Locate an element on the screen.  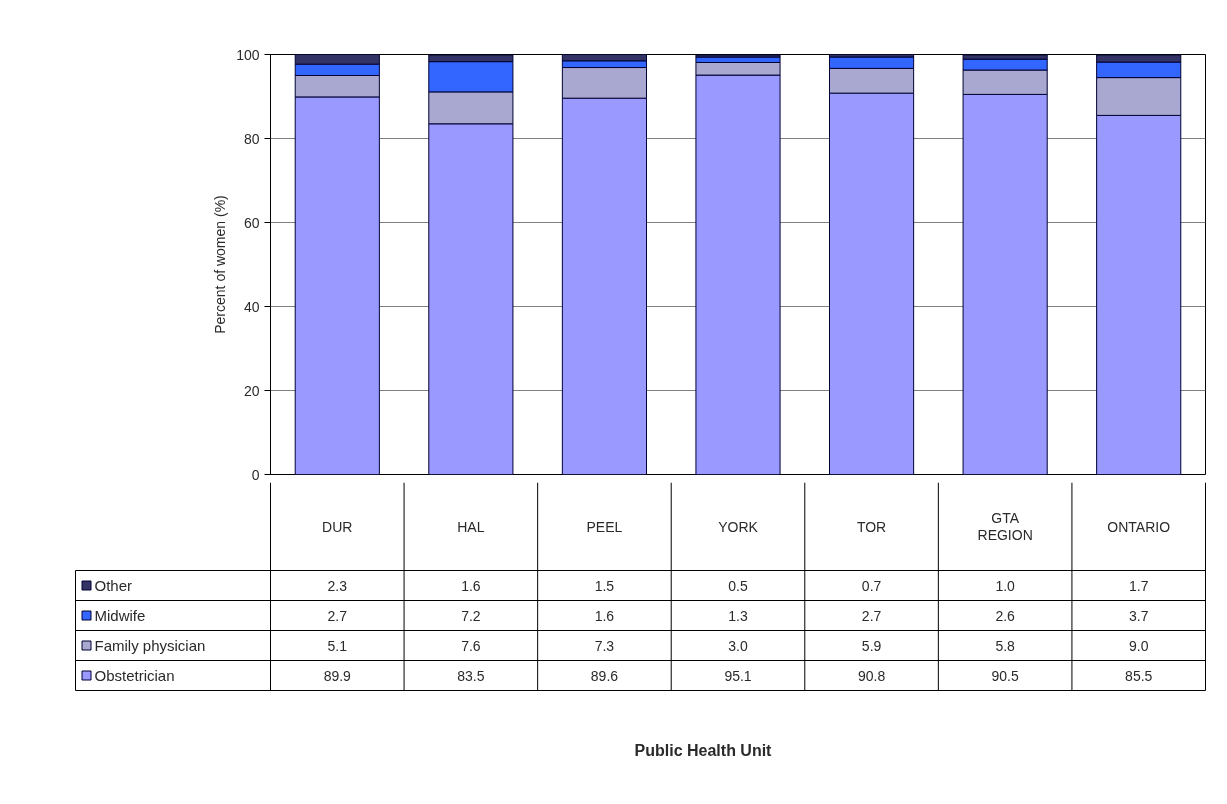
x-tick-label: ONTARIO is located at coordinates (1139, 526).